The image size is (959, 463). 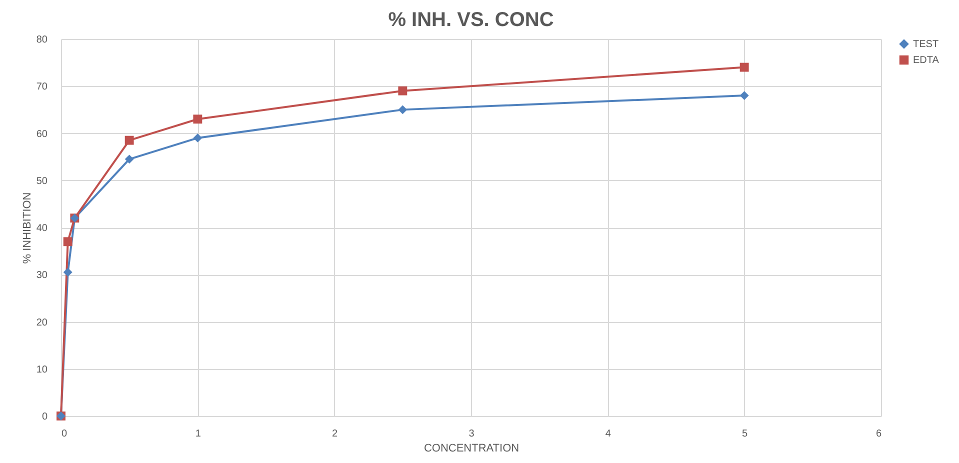 I want to click on y-tick-label: 60, so click(x=42, y=134).